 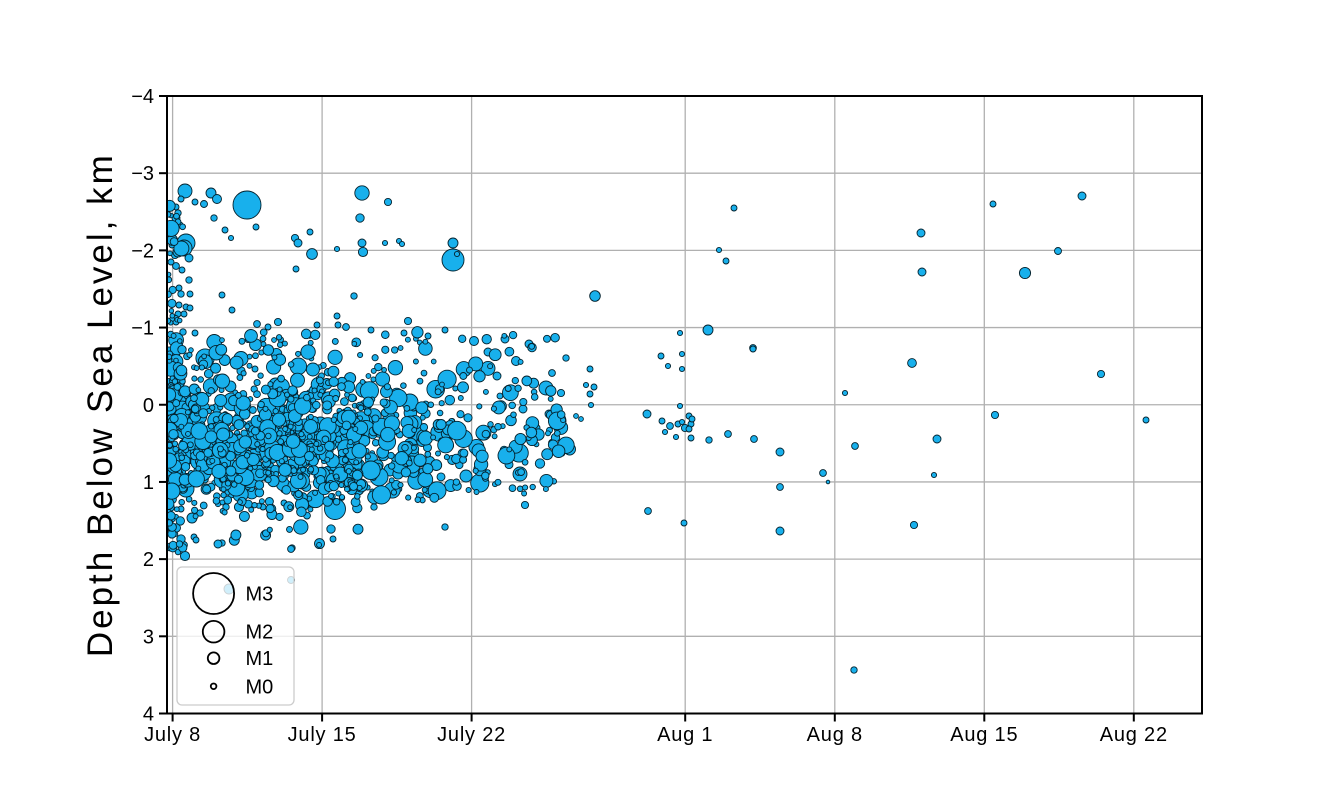 I want to click on svg-text: 0, so click(x=148, y=406).